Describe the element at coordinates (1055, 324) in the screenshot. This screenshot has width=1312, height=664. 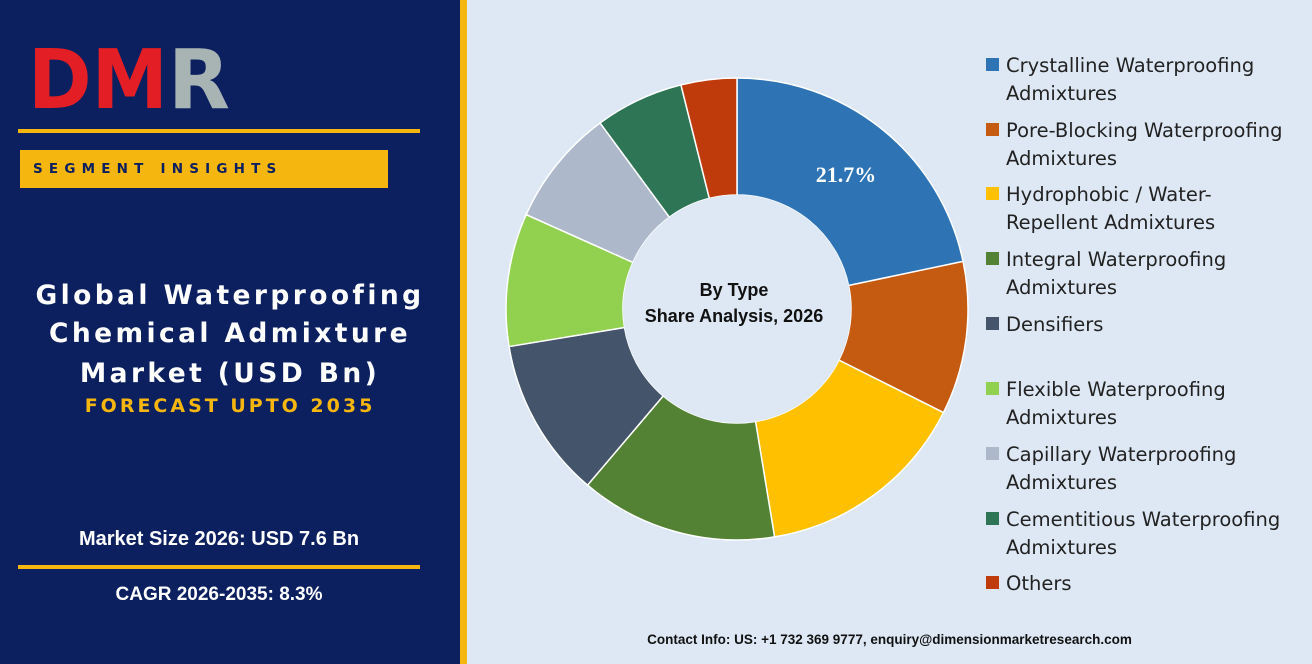
I see `legend-label-line: Densifiers` at that location.